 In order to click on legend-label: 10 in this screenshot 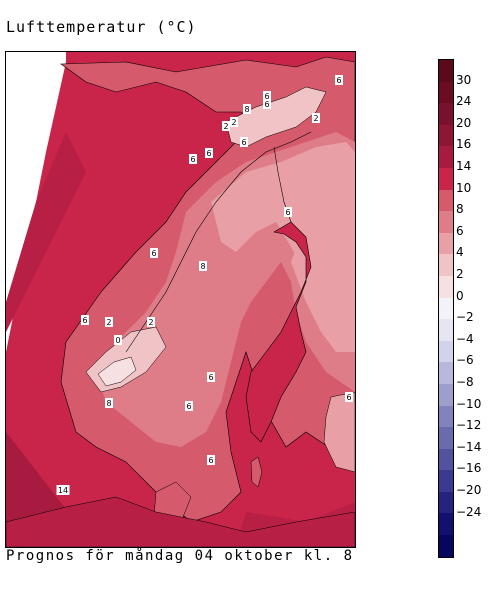, I will do `click(464, 187)`.